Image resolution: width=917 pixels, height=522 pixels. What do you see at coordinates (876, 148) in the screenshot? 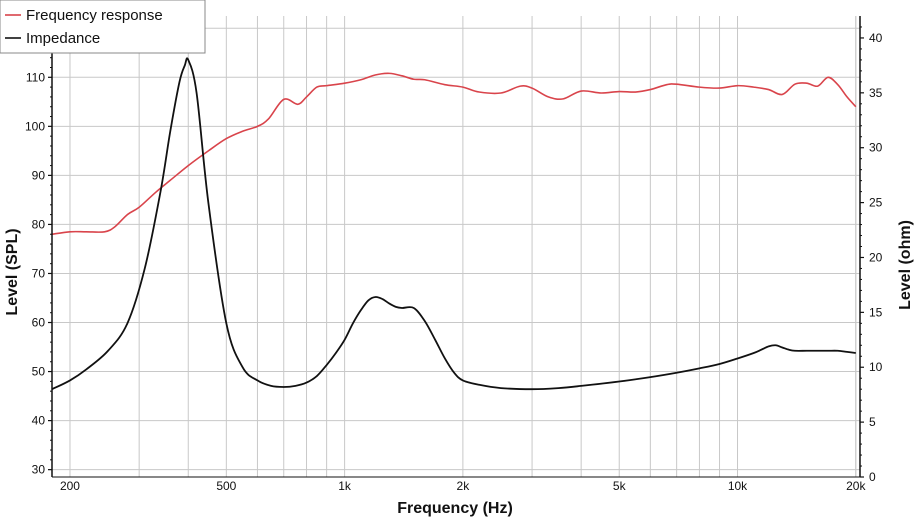
I see `y-right-tick-label: 30` at bounding box center [876, 148].